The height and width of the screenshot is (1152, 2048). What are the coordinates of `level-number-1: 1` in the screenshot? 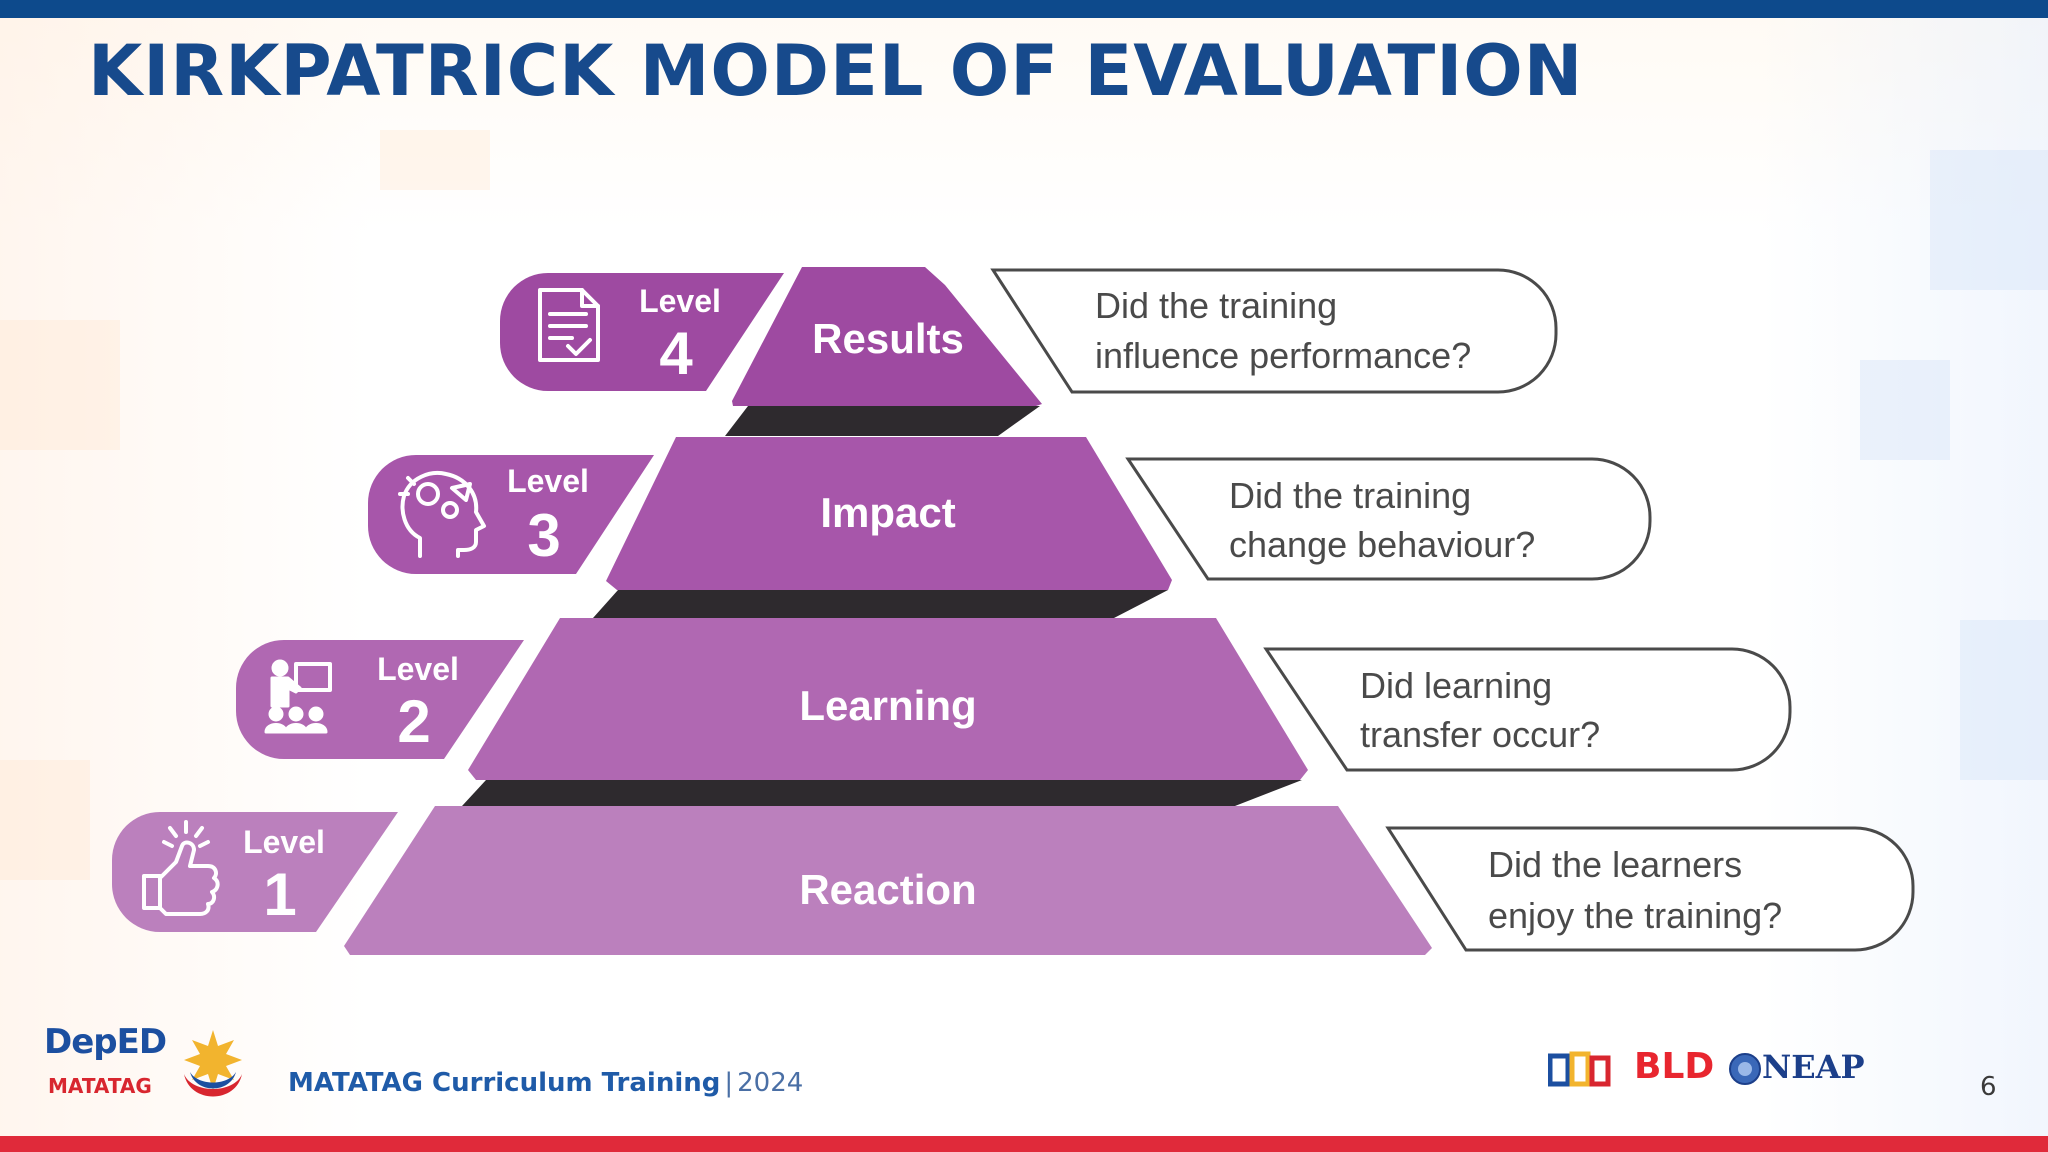 It's located at (279, 894).